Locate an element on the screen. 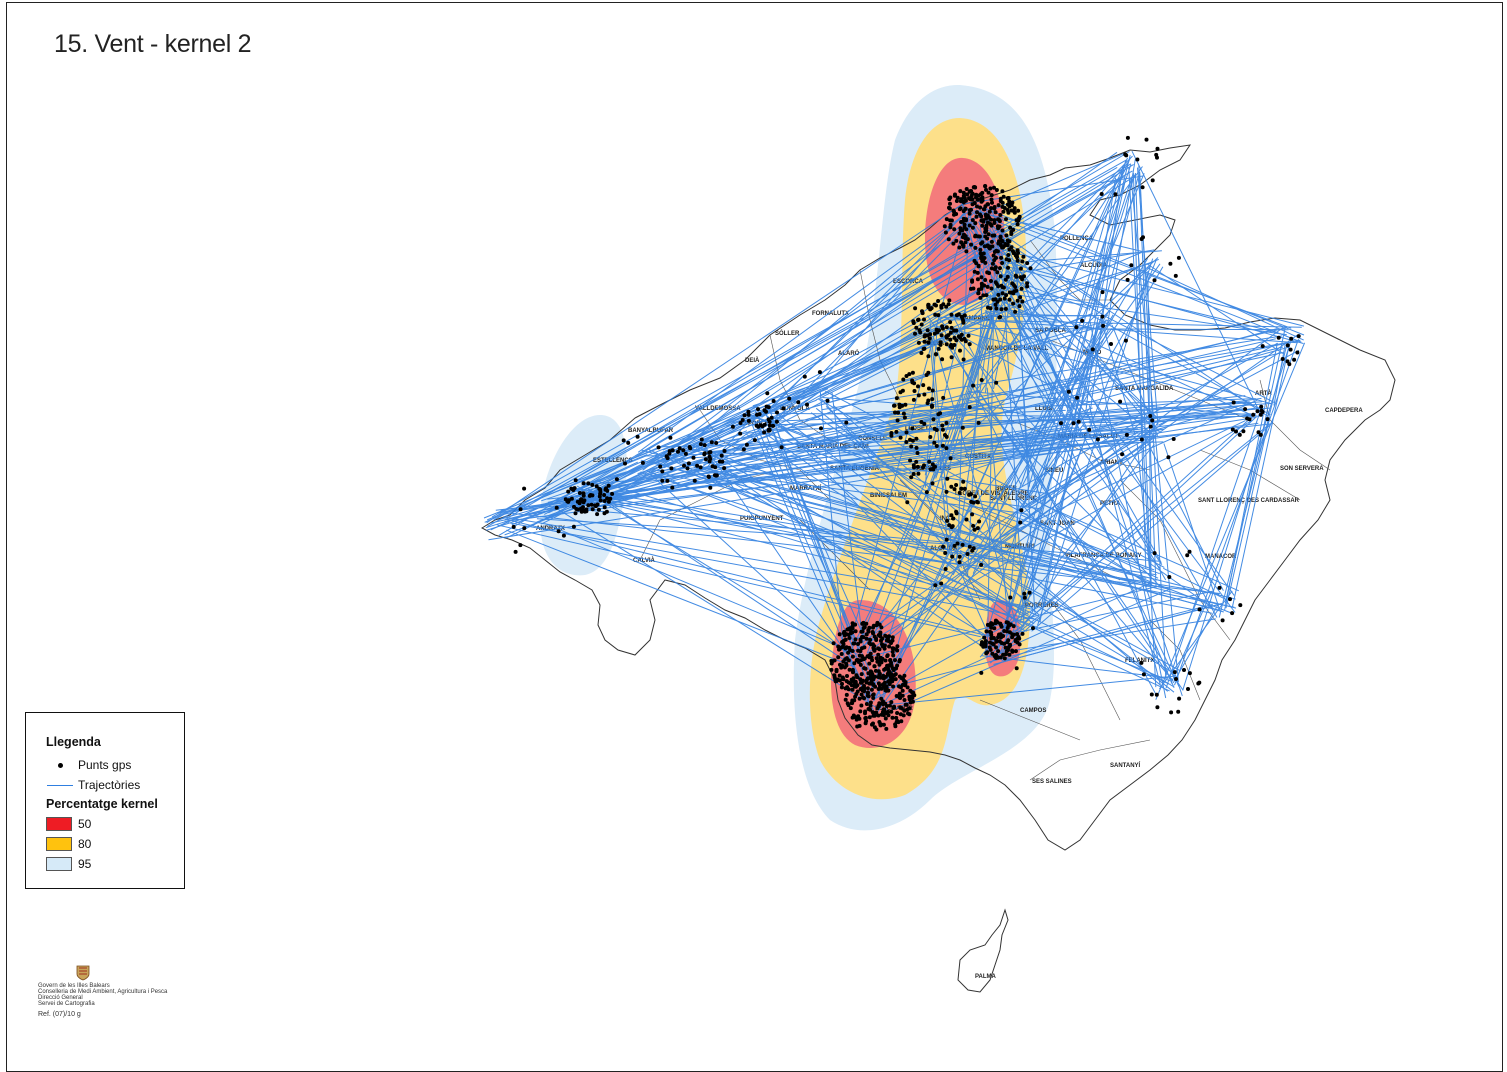 The width and height of the screenshot is (1507, 1072). place-label: COSTITX is located at coordinates (978, 457).